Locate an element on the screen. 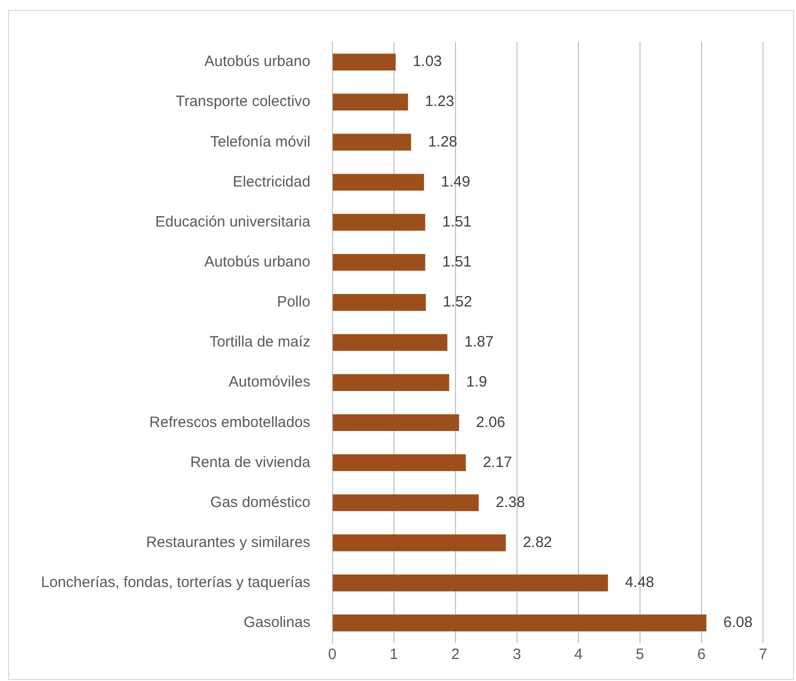 This screenshot has width=796, height=681. x-tick-label: 4 is located at coordinates (578, 655).